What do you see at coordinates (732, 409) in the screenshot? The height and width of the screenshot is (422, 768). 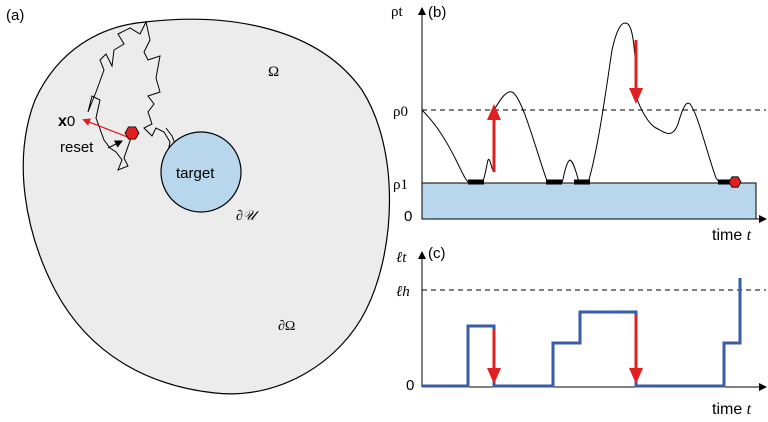 I see `x-axis-label-c: time t` at bounding box center [732, 409].